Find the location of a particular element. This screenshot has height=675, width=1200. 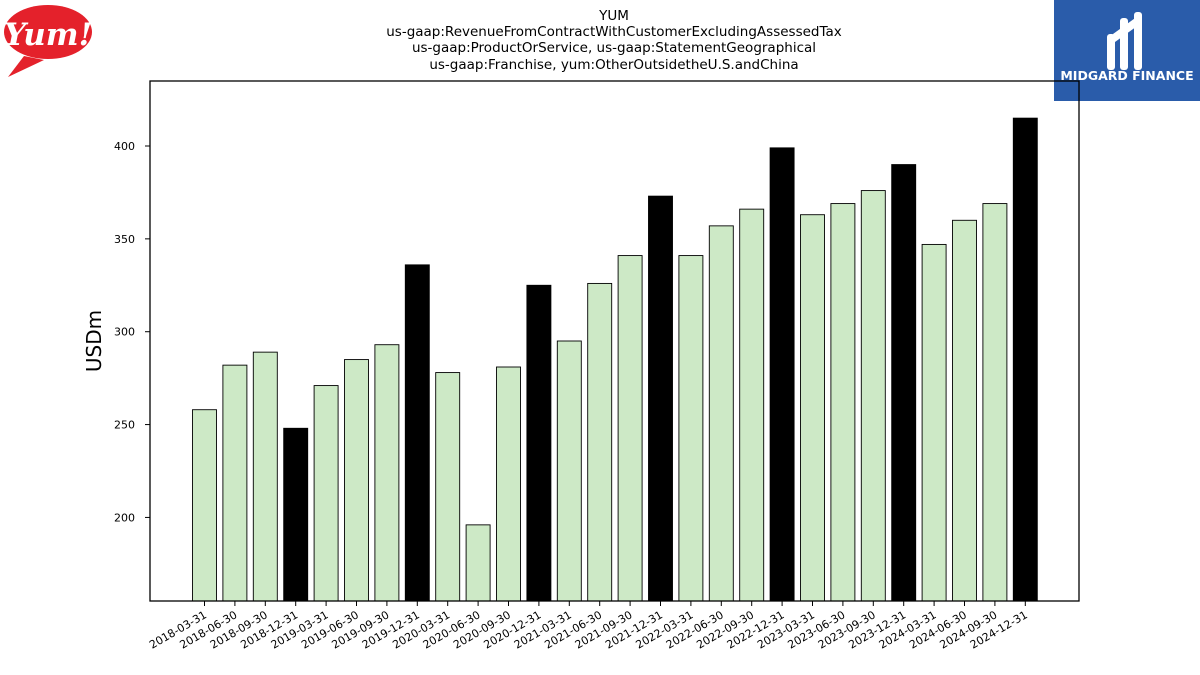

y-tick-label: 350 is located at coordinates (124, 239).